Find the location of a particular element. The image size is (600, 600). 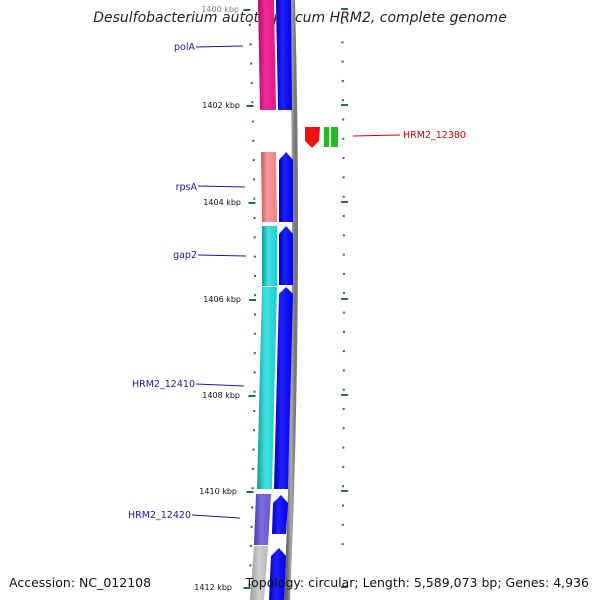

gene-label-HRM2_12410: HRM2_12410 is located at coordinates (163, 384).